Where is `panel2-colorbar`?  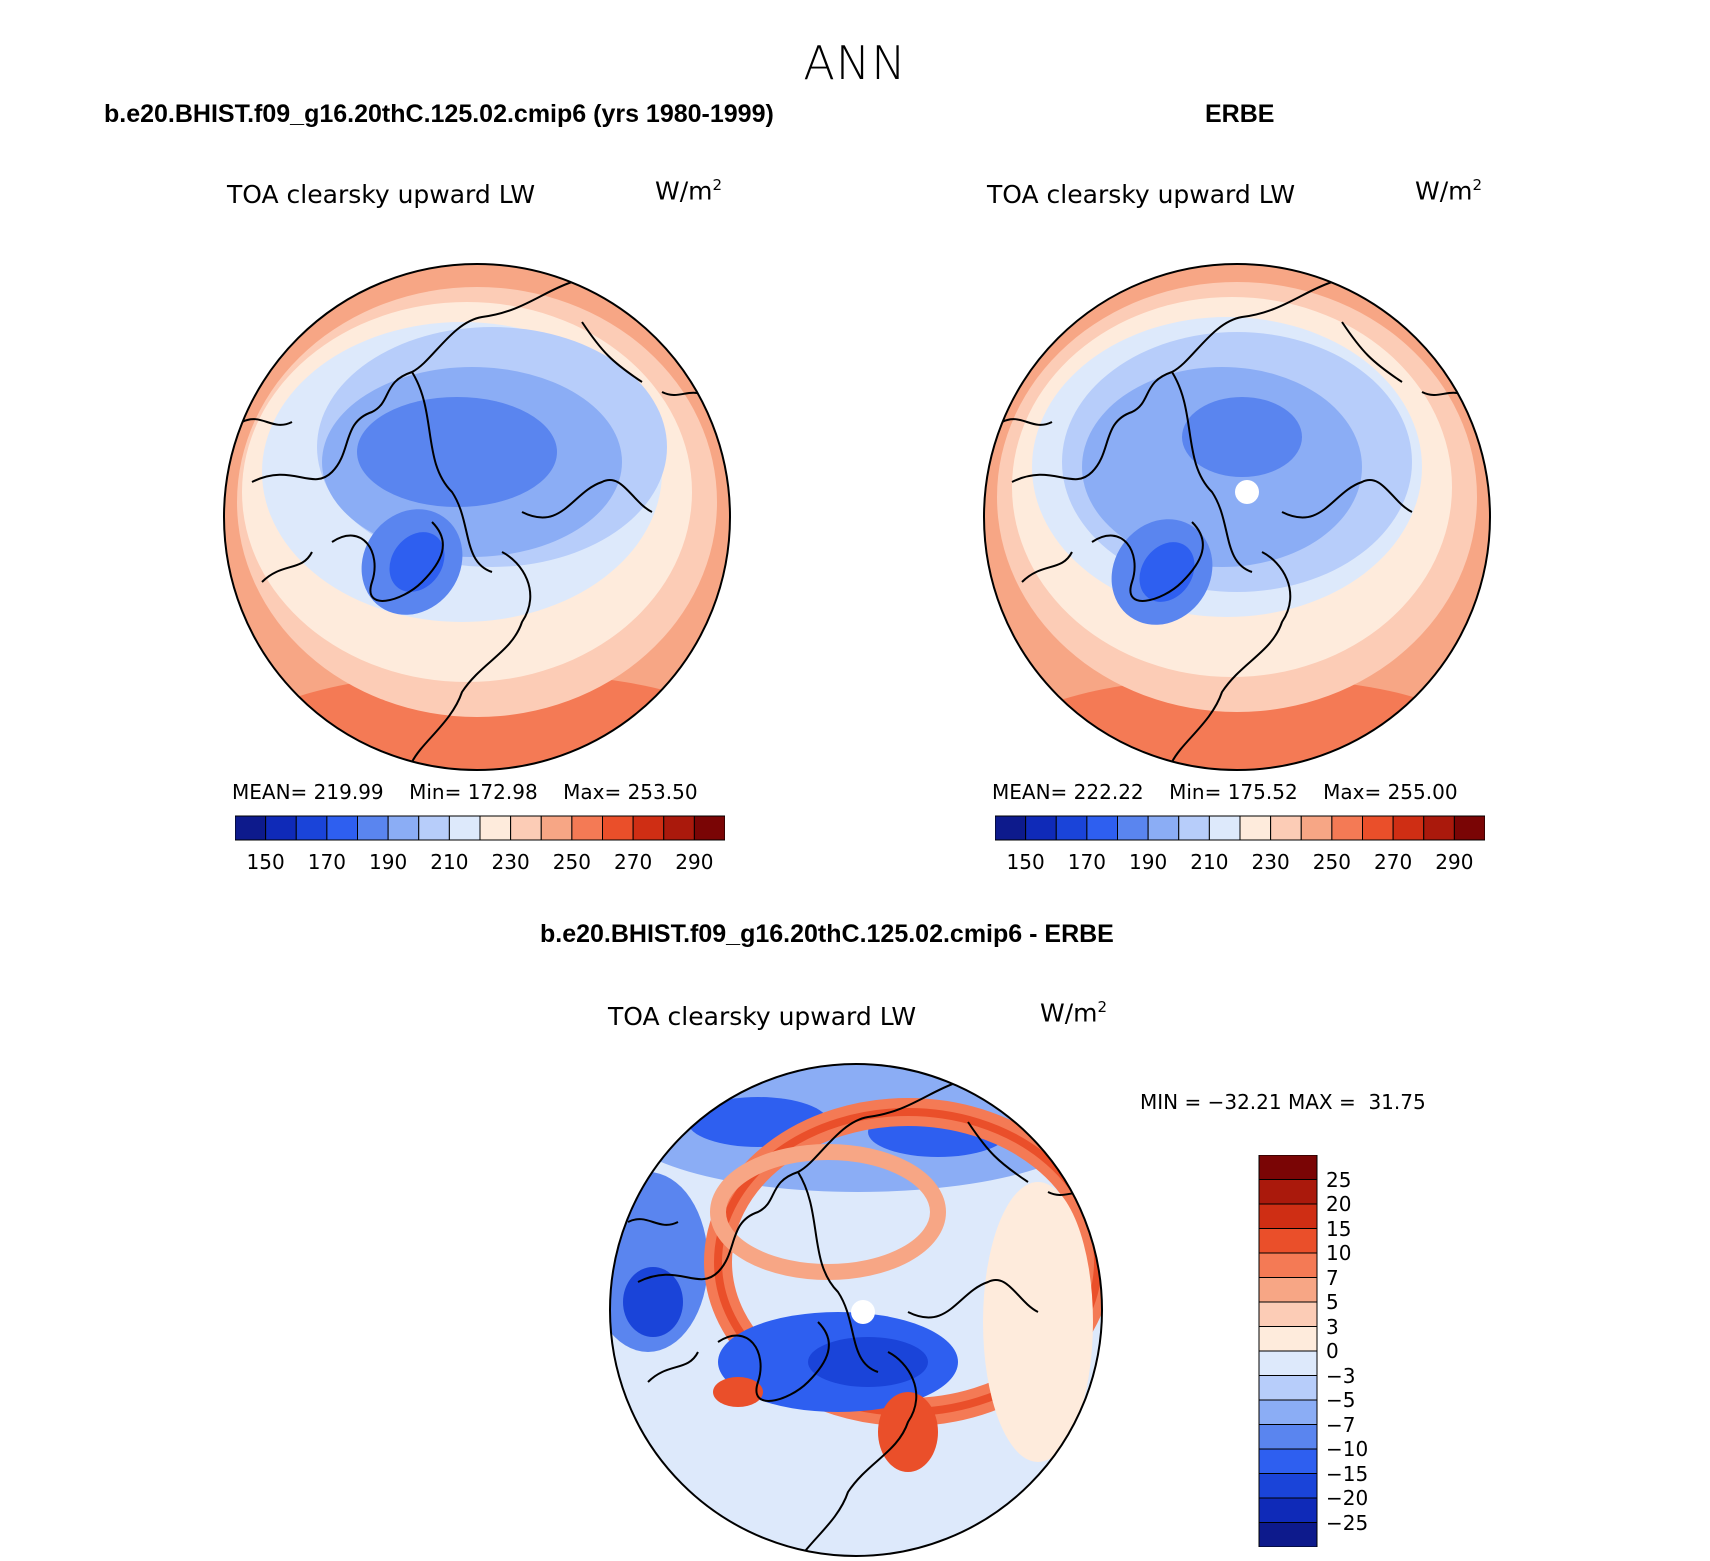
panel2-colorbar is located at coordinates (1240, 828).